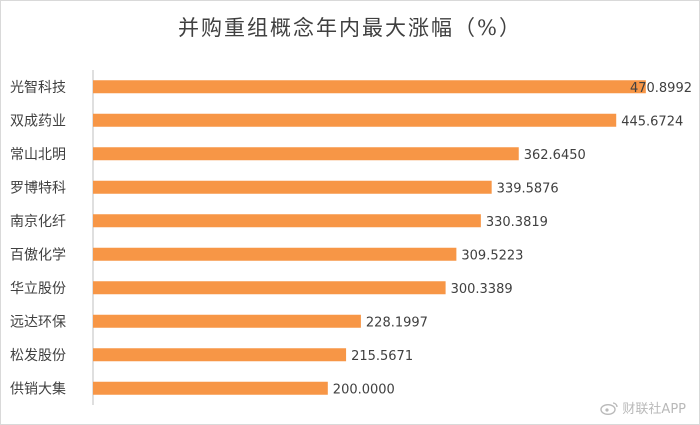 The image size is (700, 425). What do you see at coordinates (38, 322) in the screenshot?
I see `category-label: 远达环保` at bounding box center [38, 322].